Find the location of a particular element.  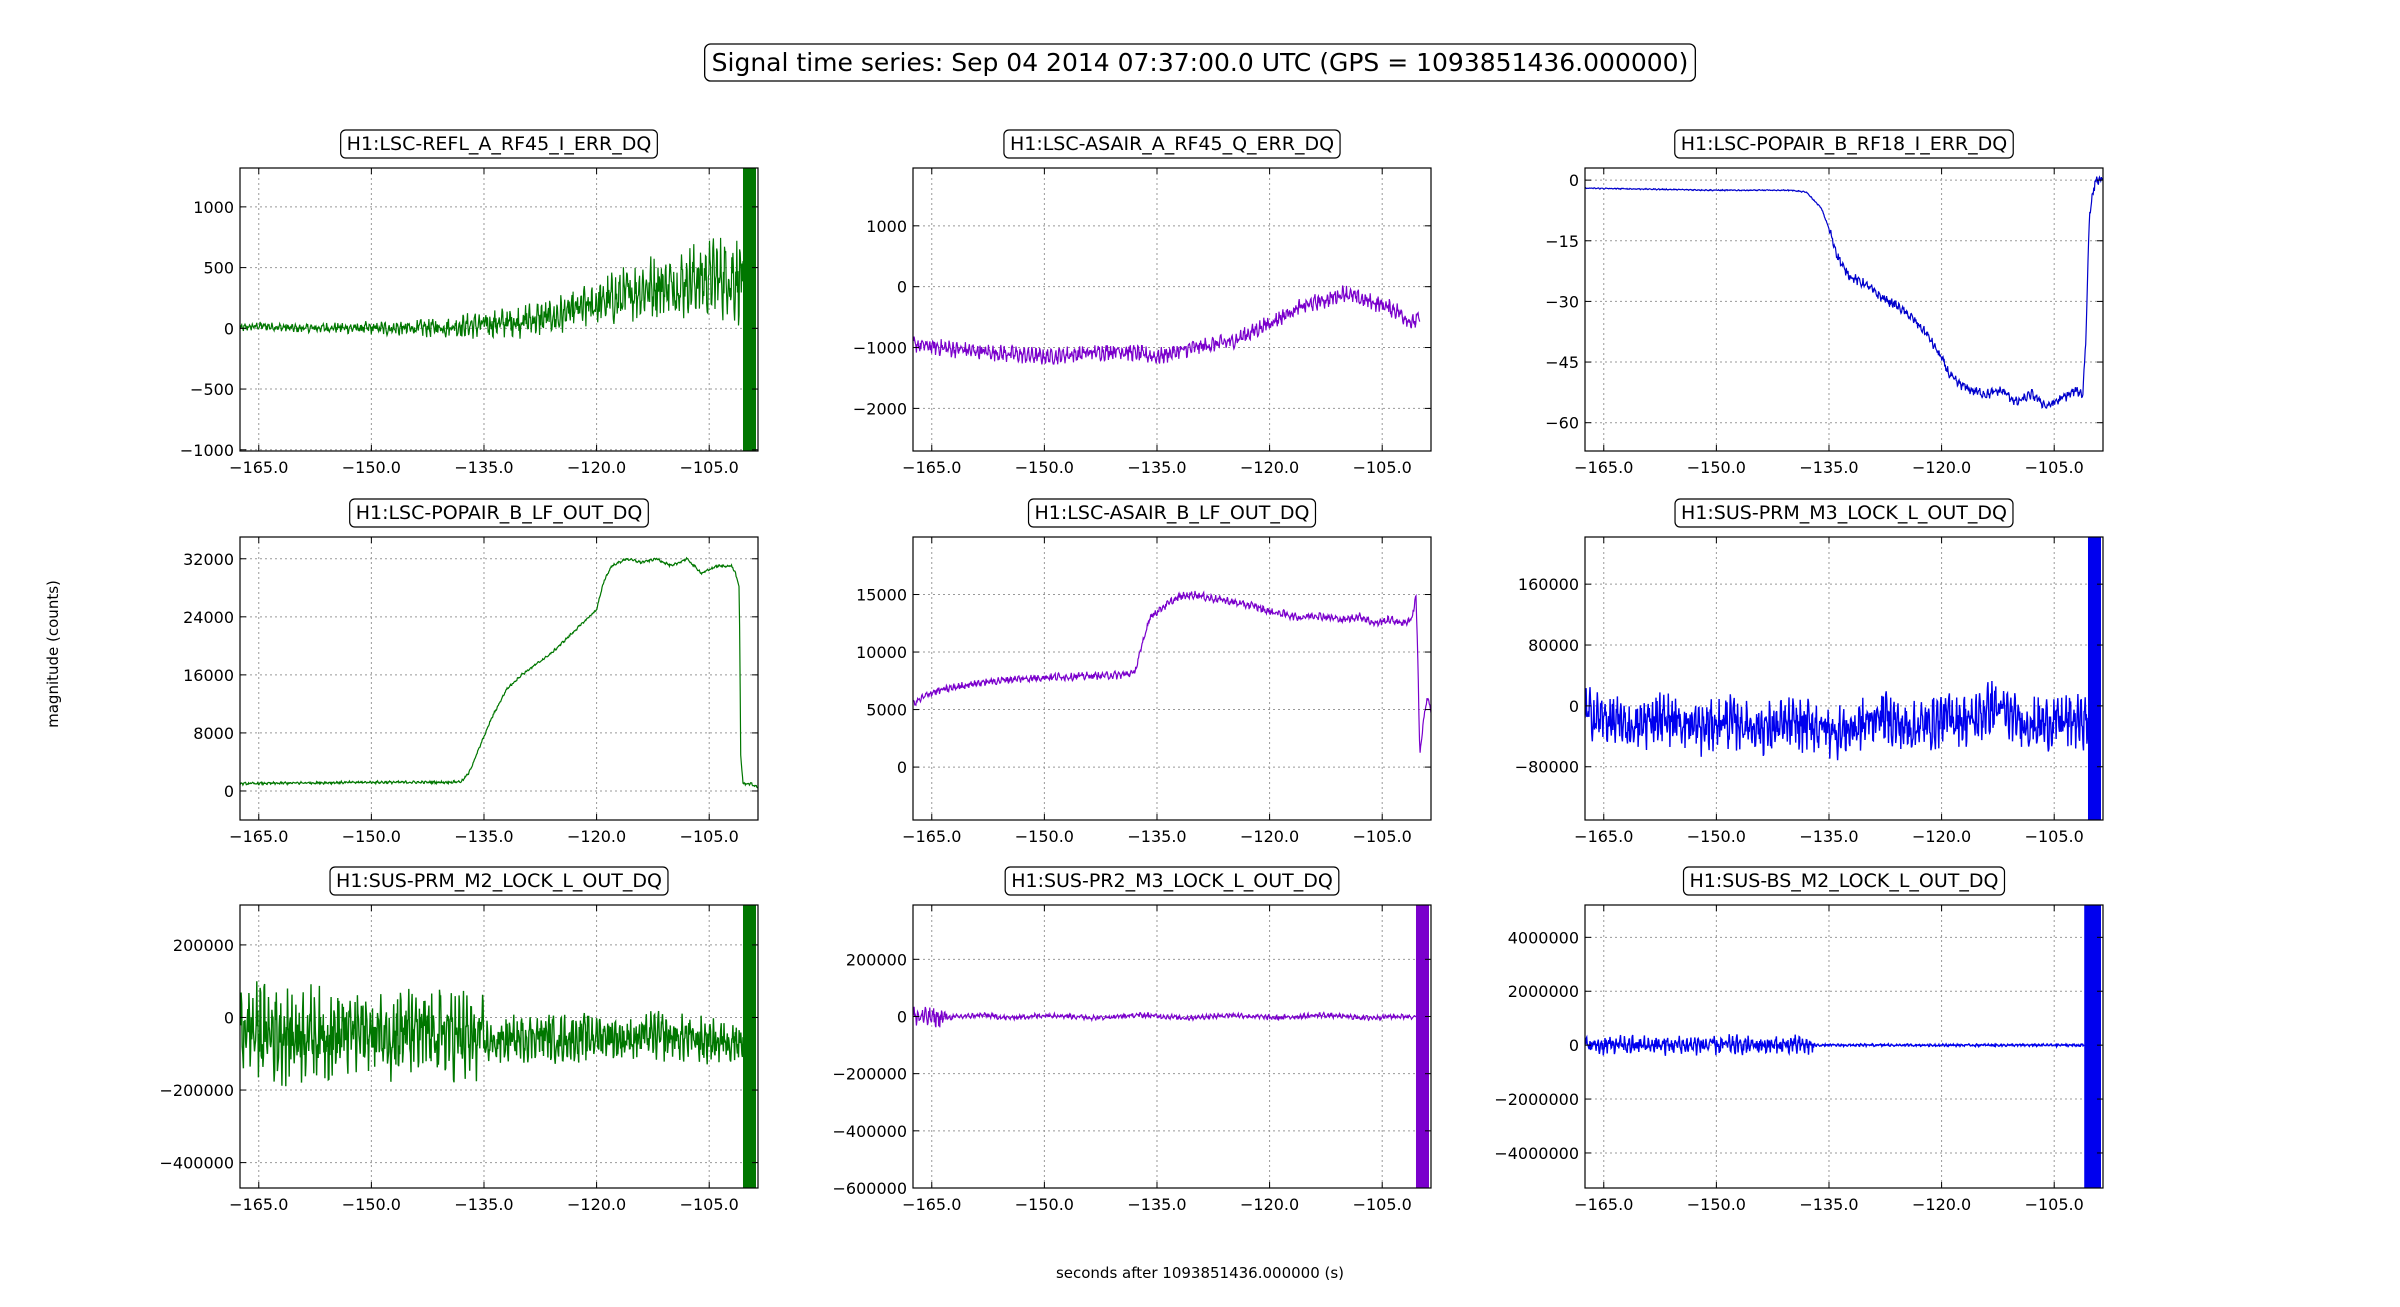

y-tick-label: 24000 is located at coordinates (208, 617).